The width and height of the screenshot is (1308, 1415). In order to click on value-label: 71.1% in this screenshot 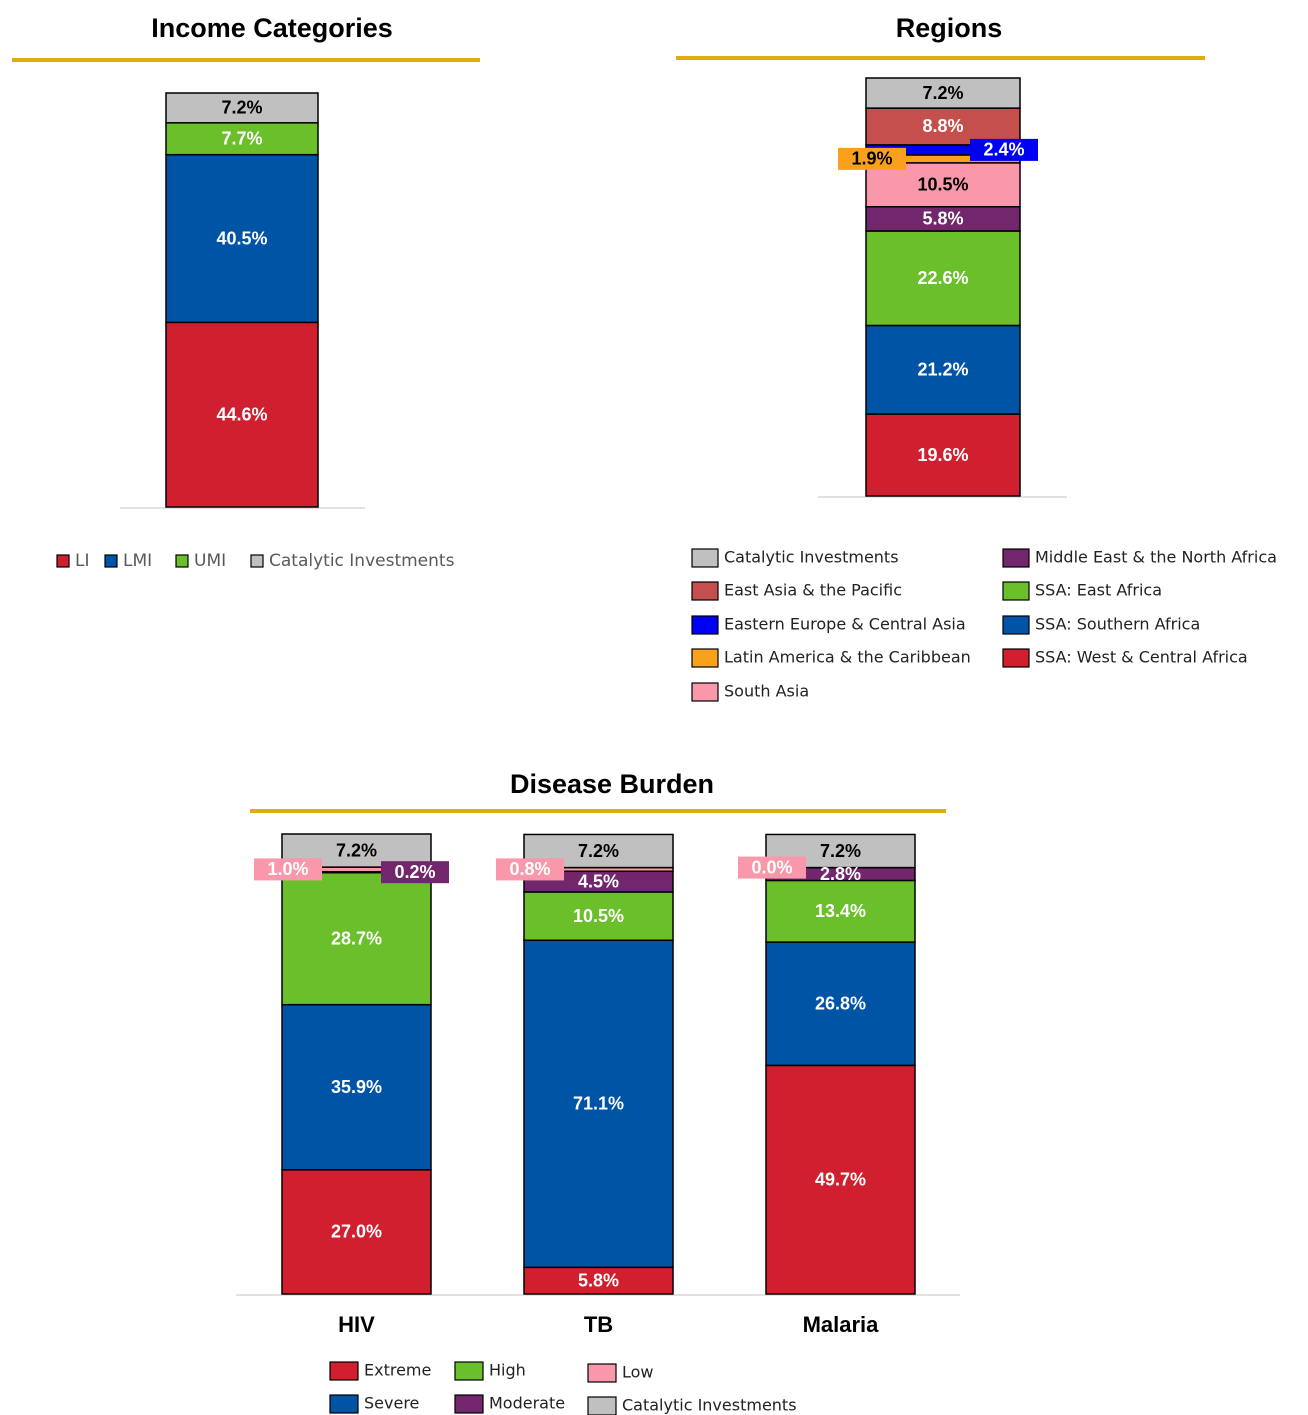, I will do `click(598, 1104)`.